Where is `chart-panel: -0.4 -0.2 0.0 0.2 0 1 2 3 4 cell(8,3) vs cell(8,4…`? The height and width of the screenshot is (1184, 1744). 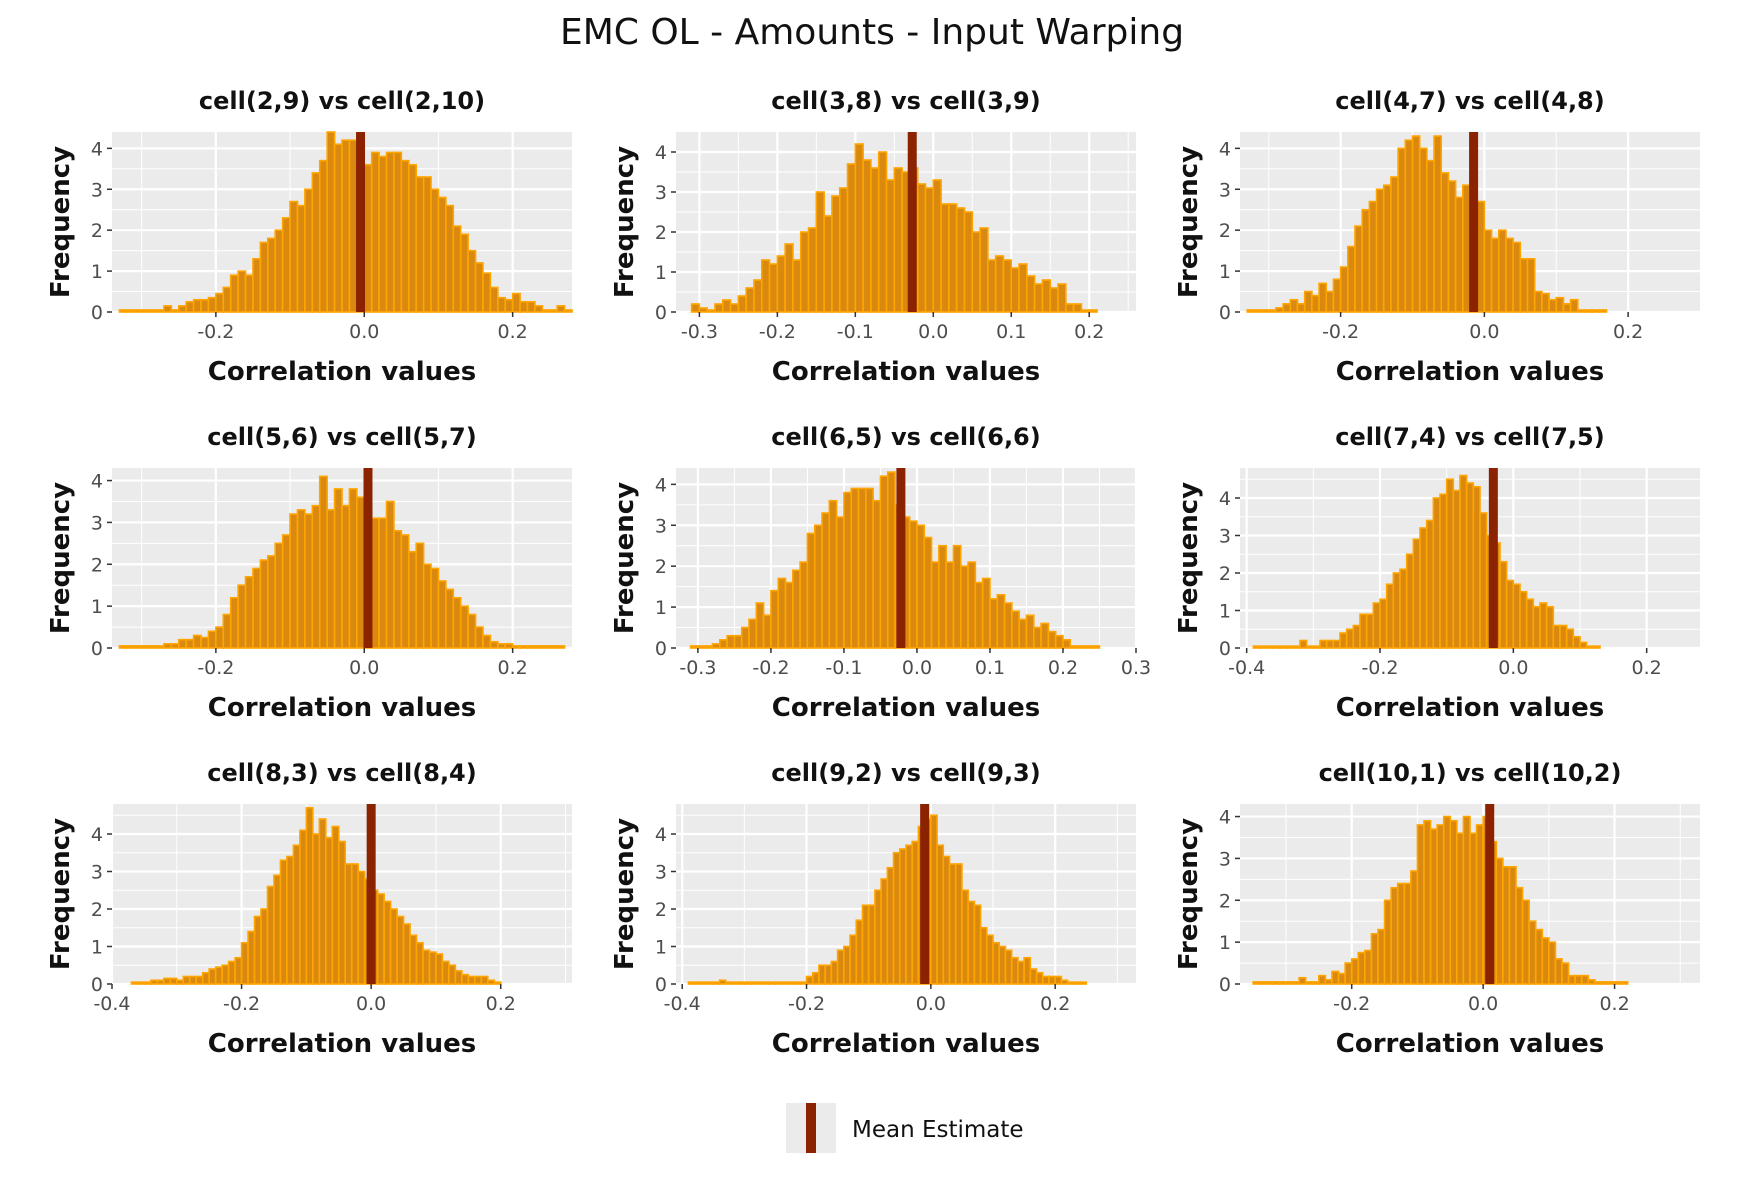
chart-panel: -0.4 -0.2 0.0 0.2 0 1 2 3 4 cell(8,3) vs cell(8,4… is located at coordinates (309, 909).